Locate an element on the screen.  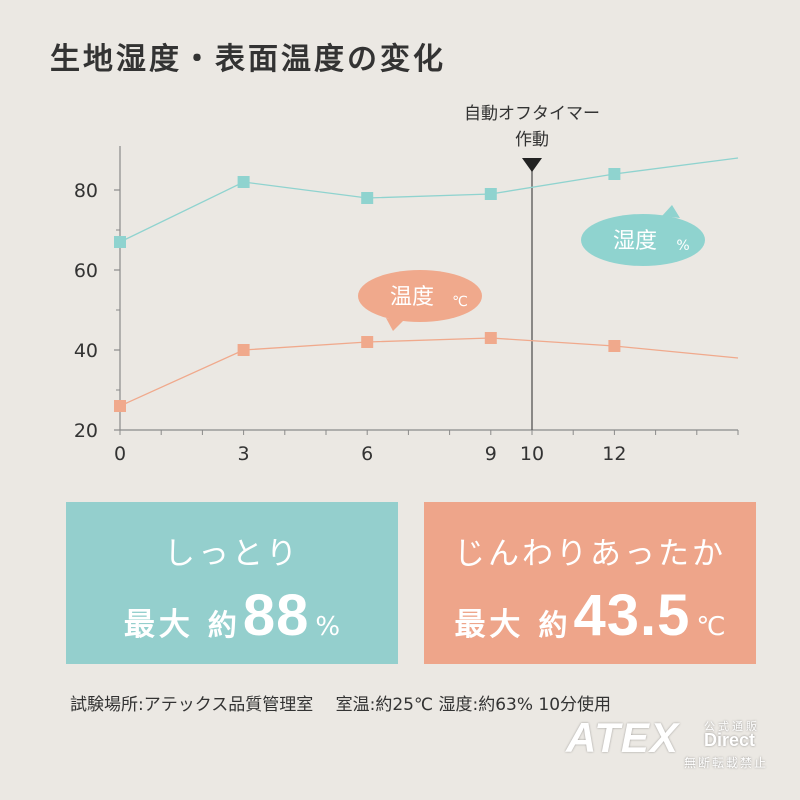
bubble-unit: ℃ is located at coordinates (460, 302).